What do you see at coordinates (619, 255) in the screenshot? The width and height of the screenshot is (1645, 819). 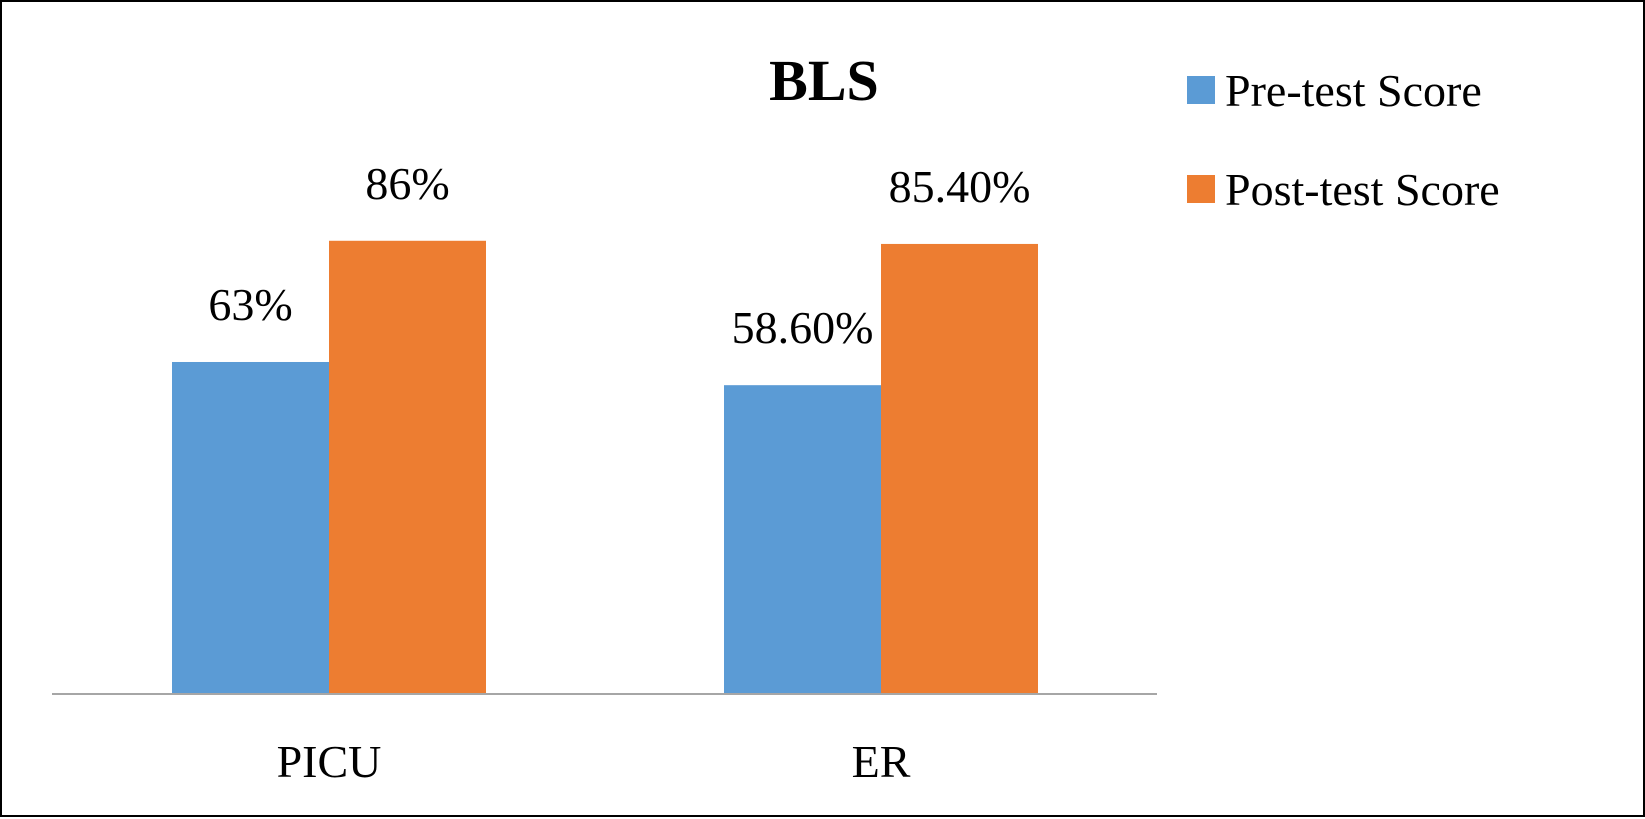 I see `data-labels-group: 63% 58.60% 86% 85.40%` at bounding box center [619, 255].